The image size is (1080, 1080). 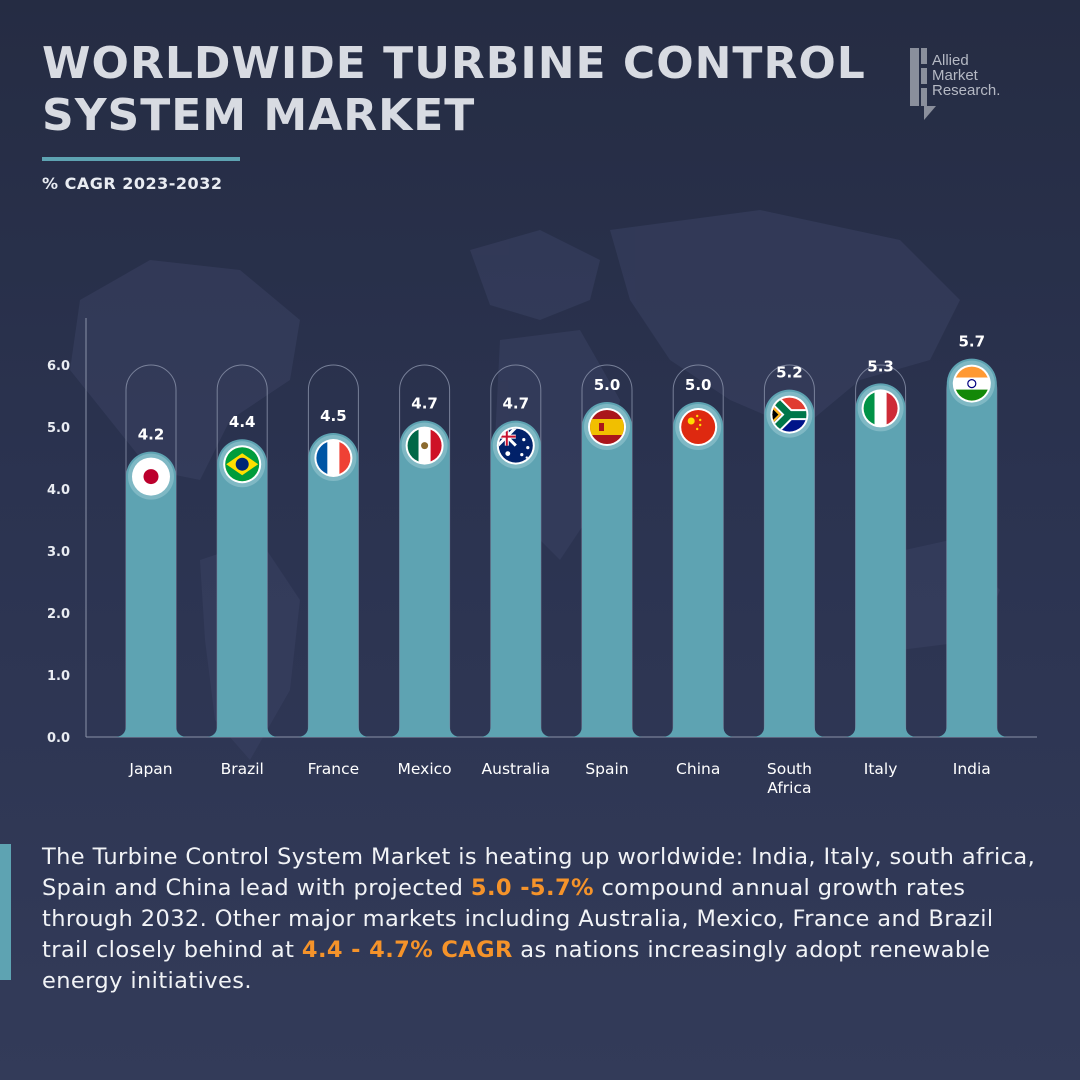 I want to click on category-label: Mexico, so click(x=425, y=769).